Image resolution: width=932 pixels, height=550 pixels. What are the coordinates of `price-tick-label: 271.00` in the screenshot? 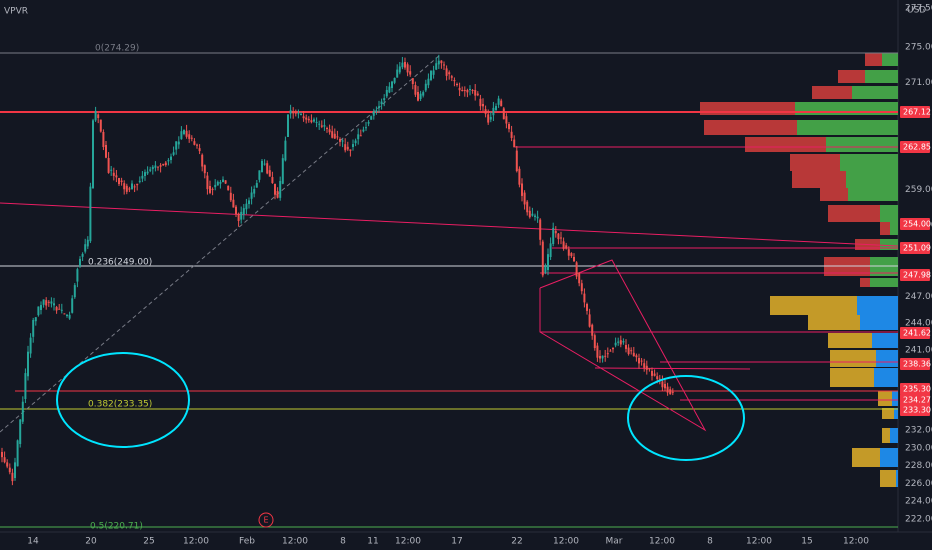 It's located at (918, 83).